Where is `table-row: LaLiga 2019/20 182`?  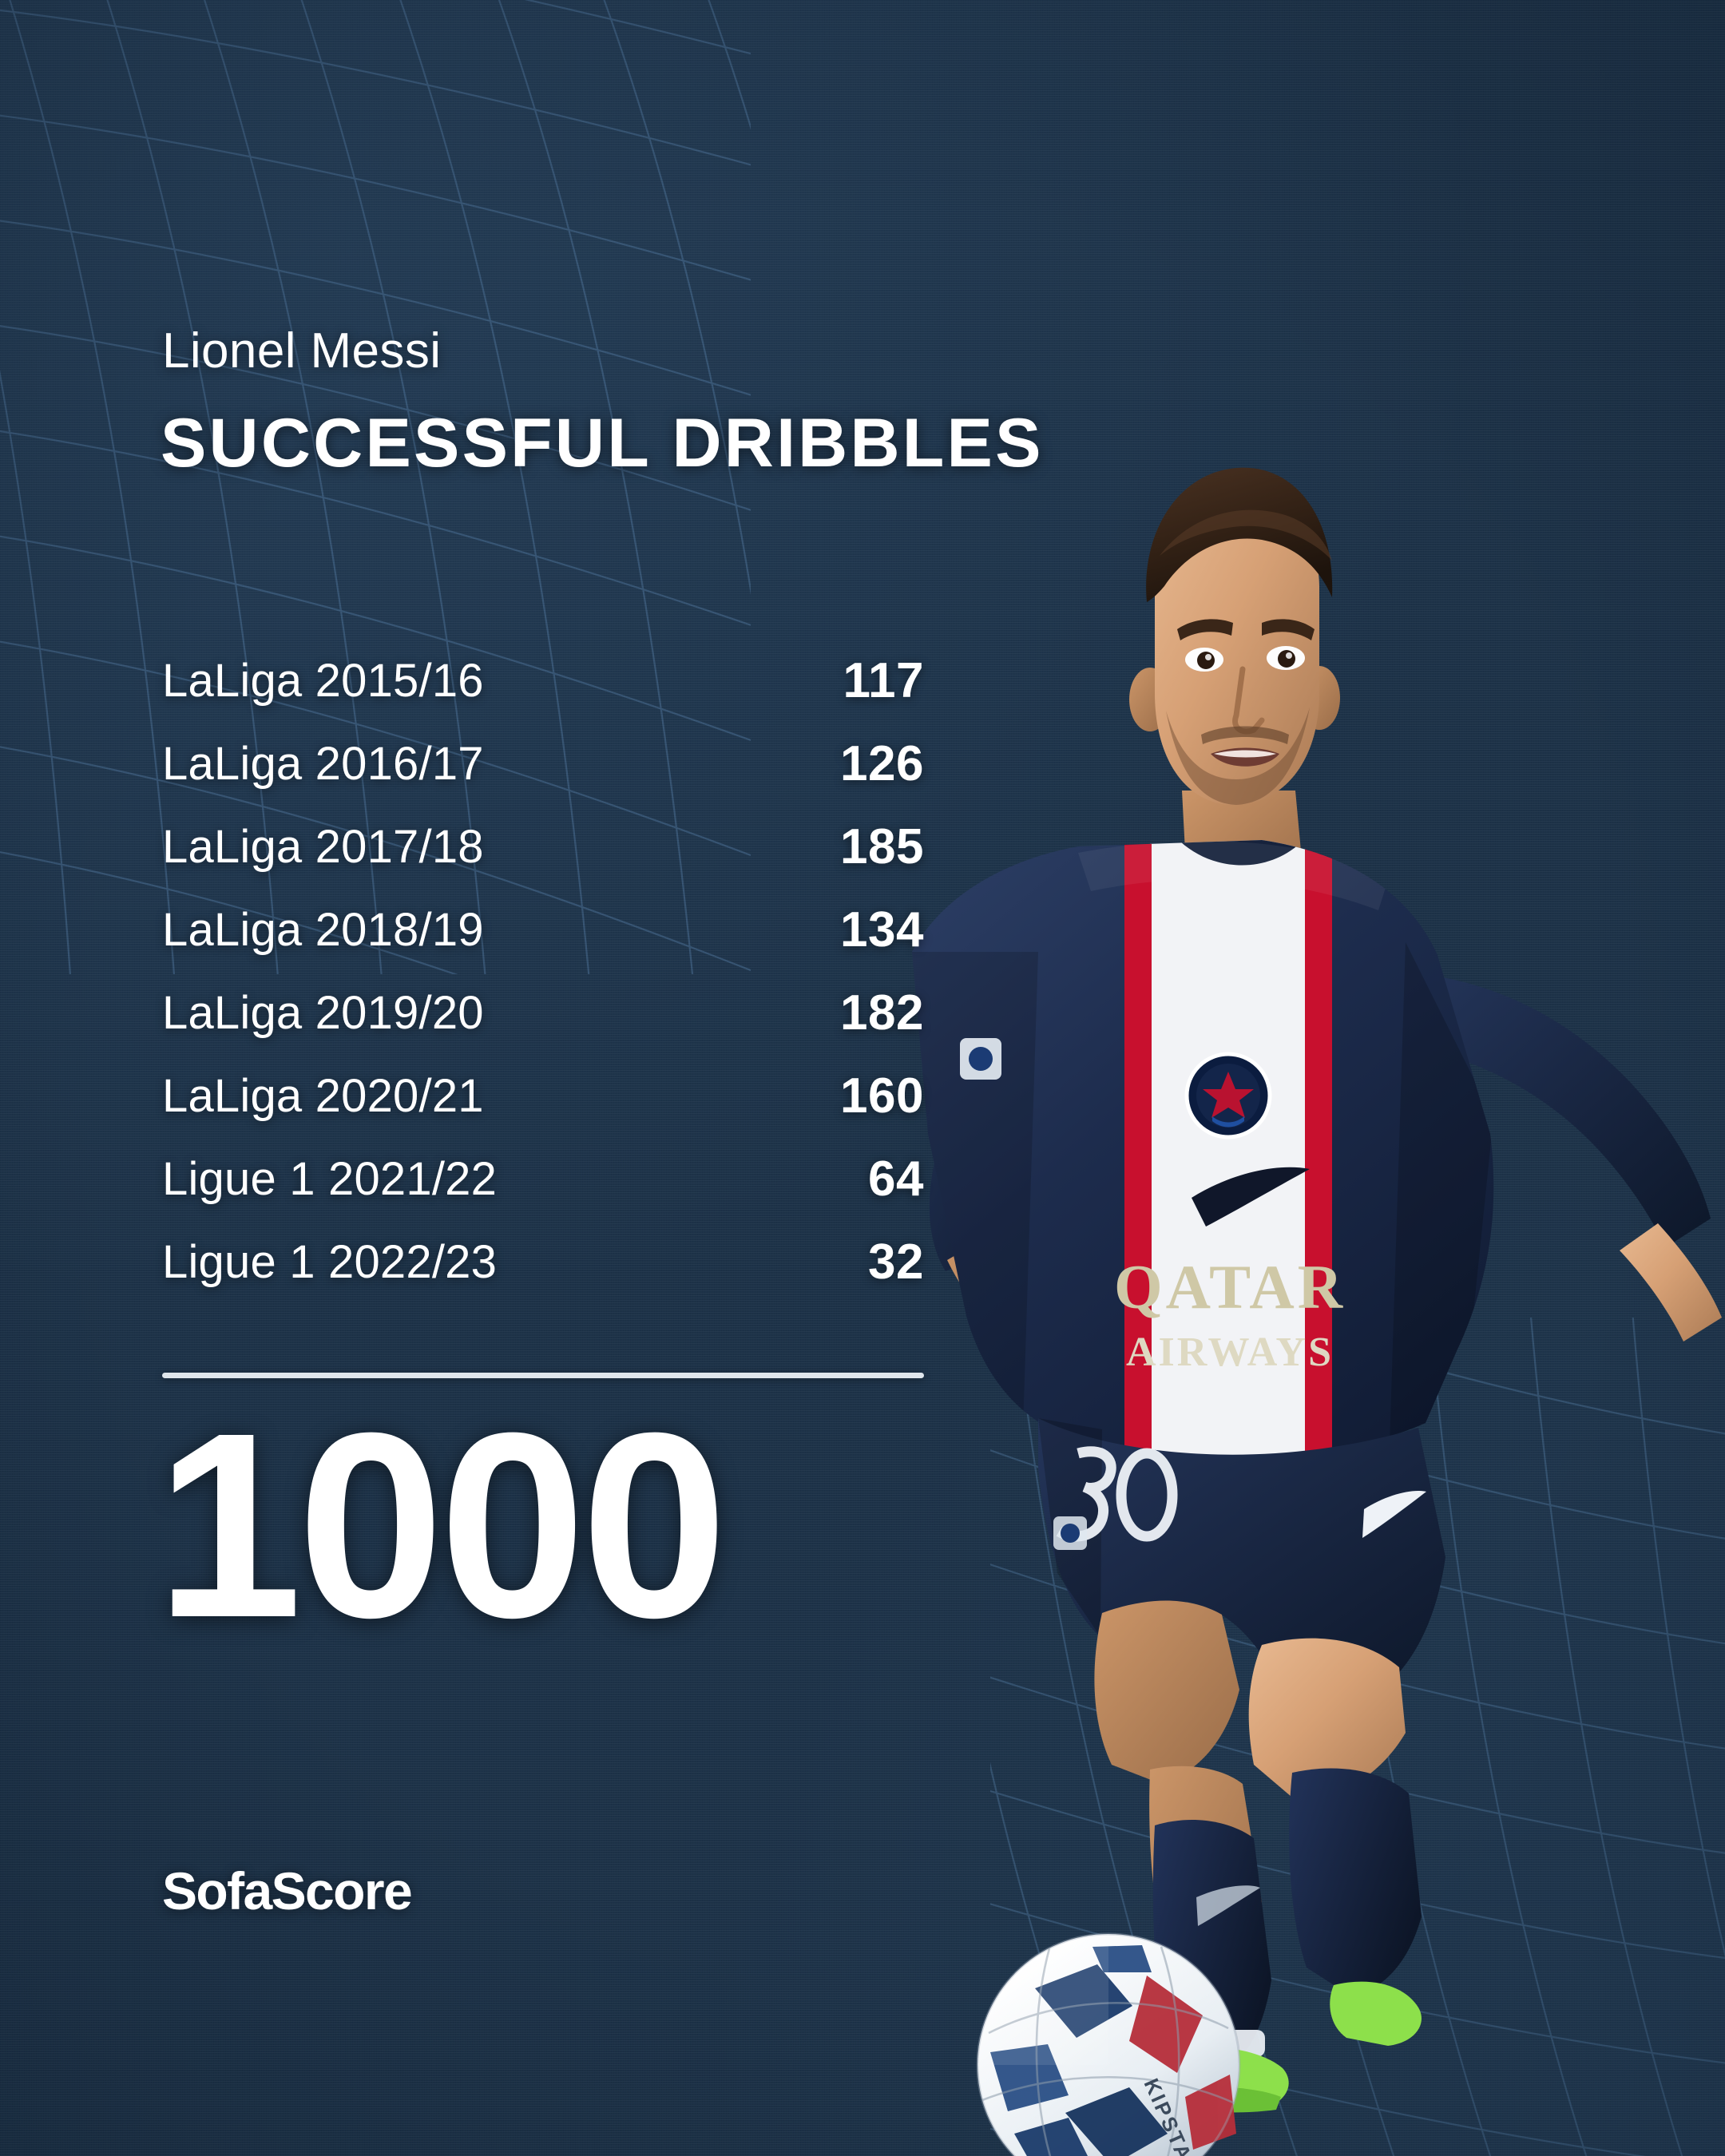 table-row: LaLiga 2019/20 182 is located at coordinates (543, 1012).